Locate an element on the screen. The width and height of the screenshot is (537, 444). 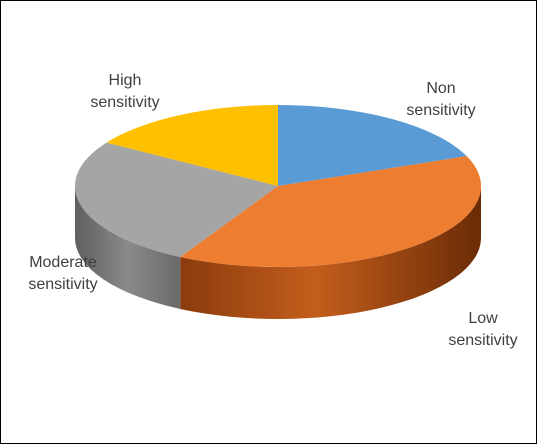
pie-side-moderate-sensitivity is located at coordinates (128, 247).